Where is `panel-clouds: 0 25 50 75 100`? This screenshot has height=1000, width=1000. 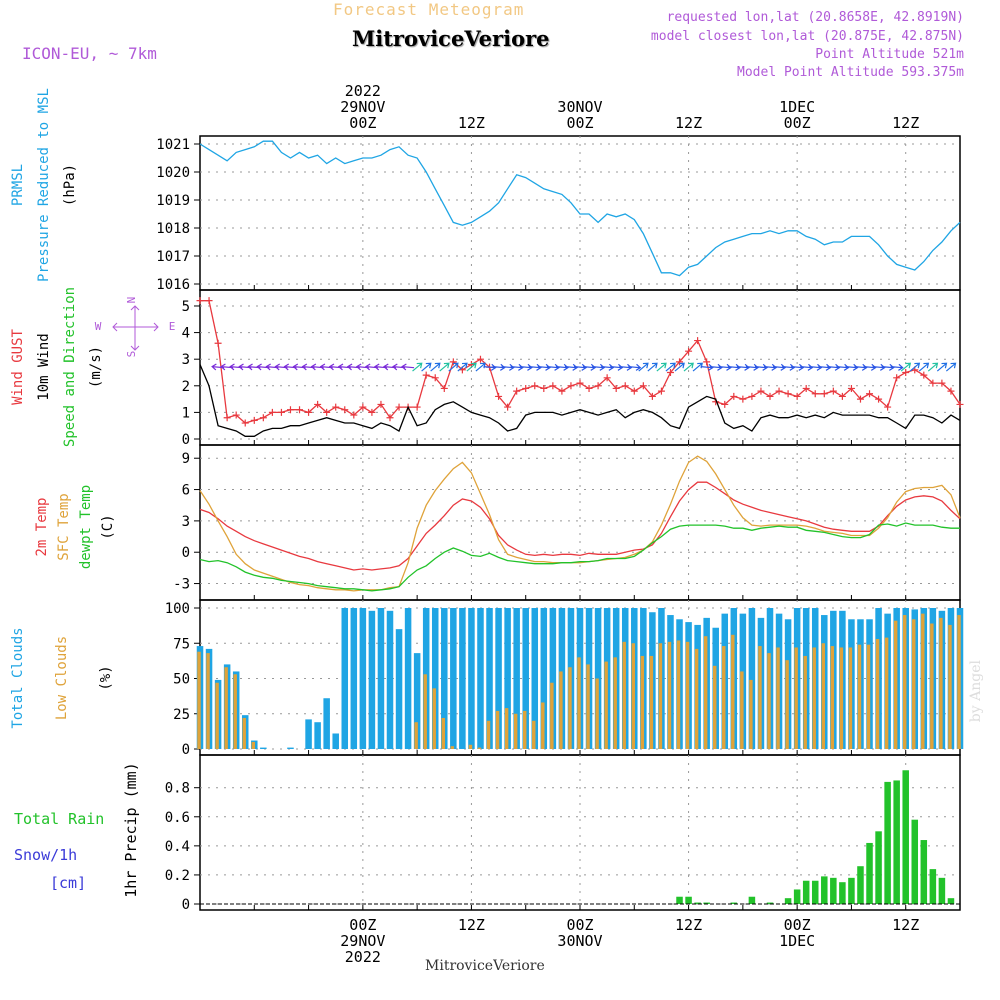 panel-clouds: 0 25 50 75 100 is located at coordinates (564, 678).